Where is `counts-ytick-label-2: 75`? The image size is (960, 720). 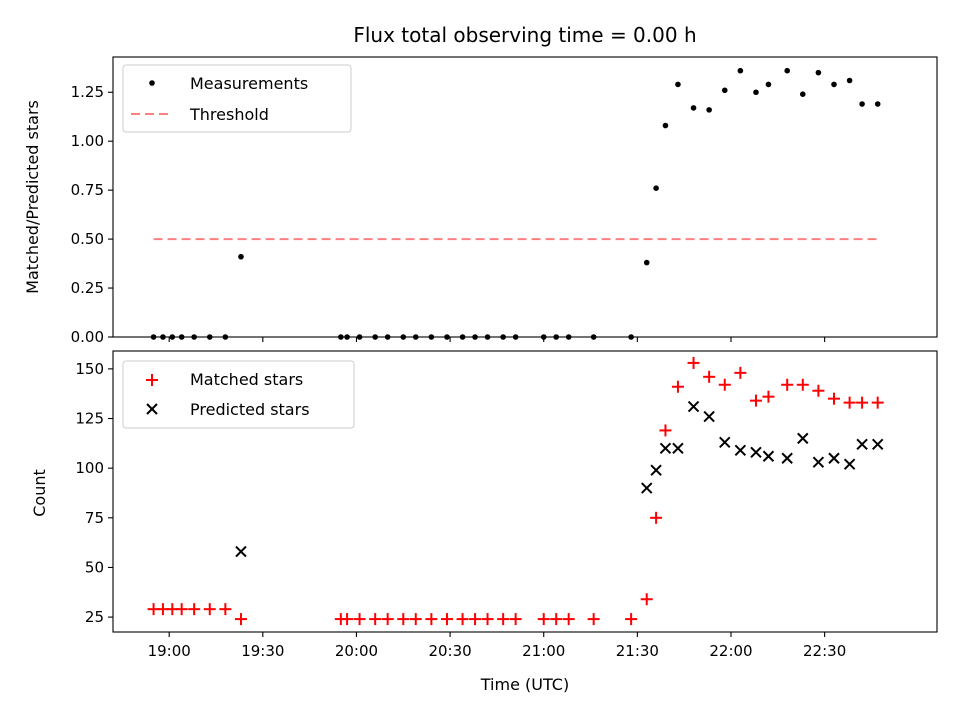
counts-ytick-label-2: 75 is located at coordinates (94, 518).